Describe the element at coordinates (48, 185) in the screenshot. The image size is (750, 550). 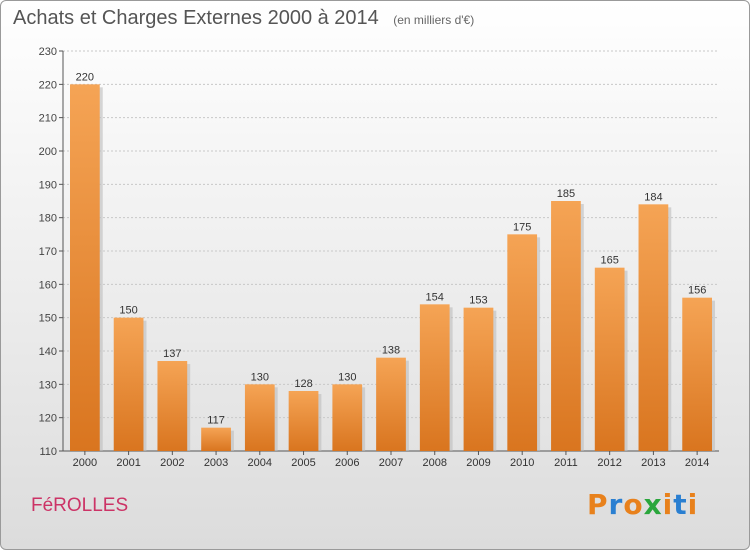
I see `y-tick-label: 190` at that location.